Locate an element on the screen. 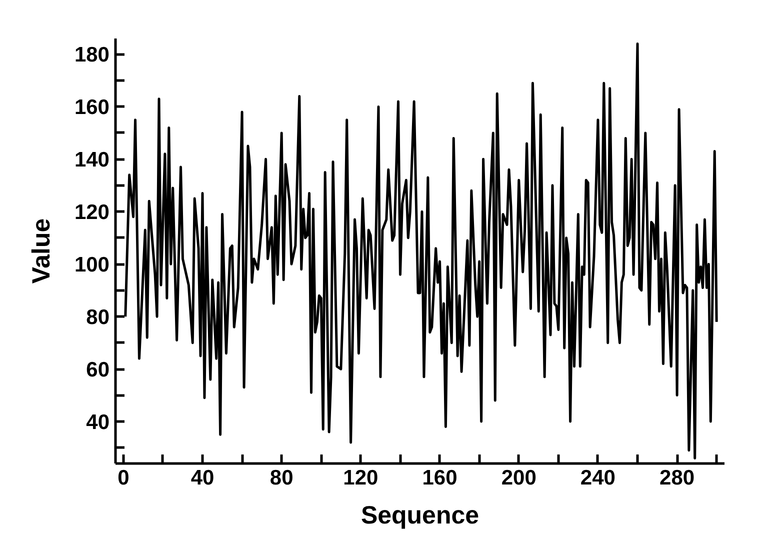  x-tick-label: 0 is located at coordinates (124, 478).